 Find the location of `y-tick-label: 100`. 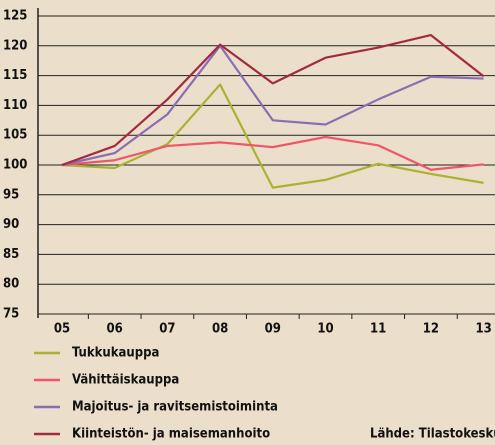

y-tick-label: 100 is located at coordinates (15, 165).